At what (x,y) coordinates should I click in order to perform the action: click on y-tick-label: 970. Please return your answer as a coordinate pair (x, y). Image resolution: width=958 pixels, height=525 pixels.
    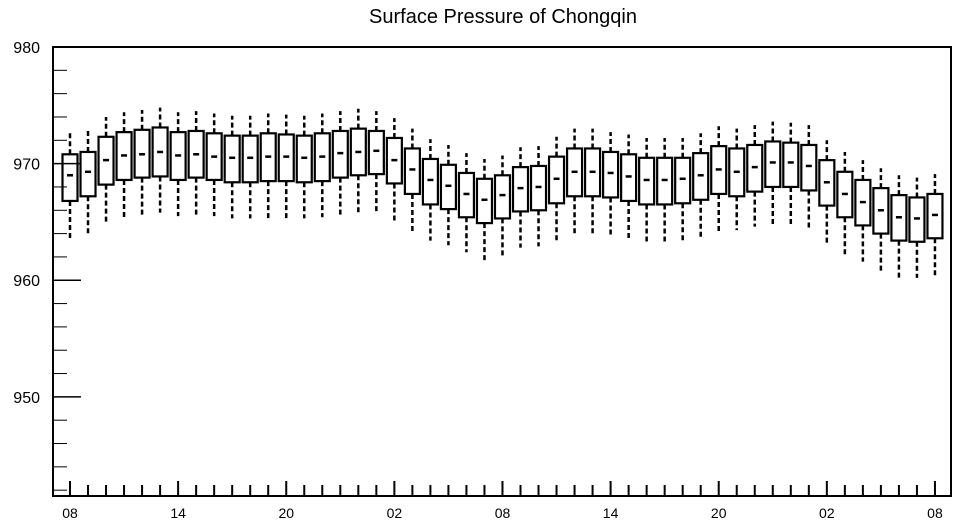
    Looking at the image, I should click on (26, 165).